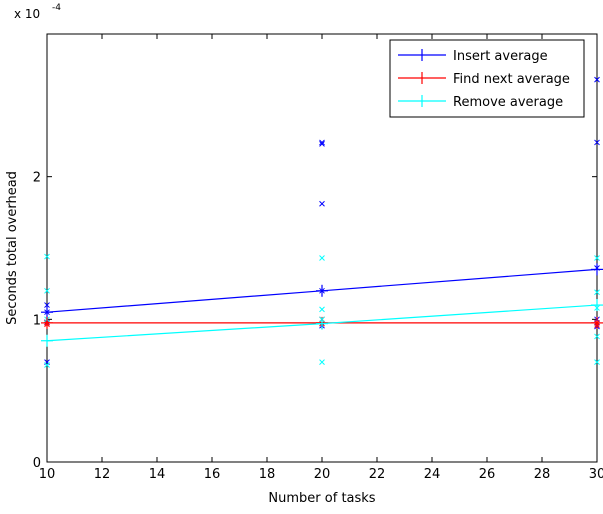  Describe the element at coordinates (542, 474) in the screenshot. I see `x-tick-label: 28` at that location.